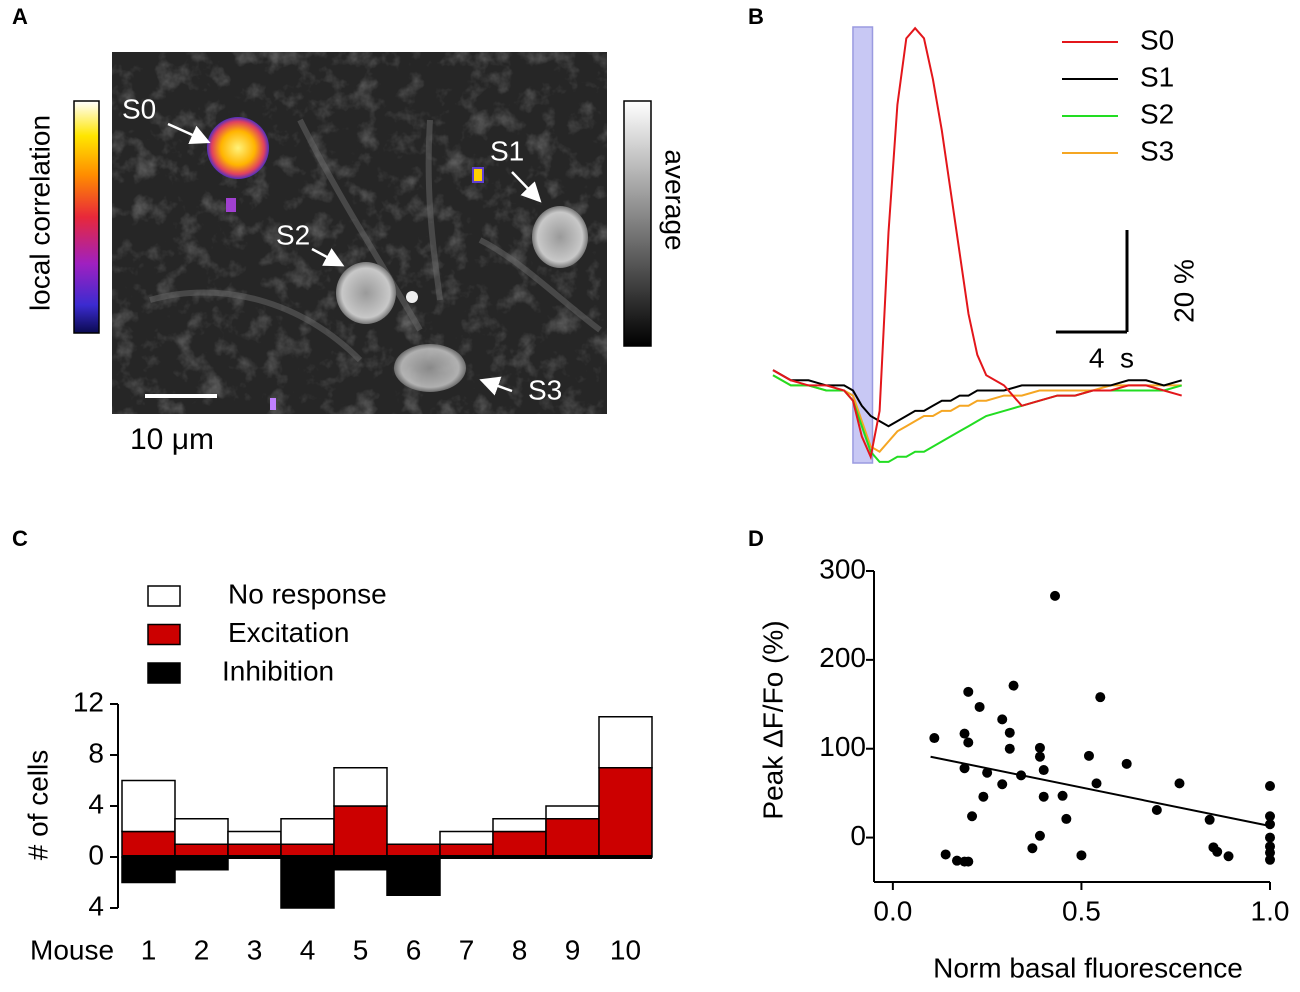 This screenshot has width=1300, height=992. Describe the element at coordinates (88, 701) in the screenshot. I see `y-tick-label: 12` at that location.